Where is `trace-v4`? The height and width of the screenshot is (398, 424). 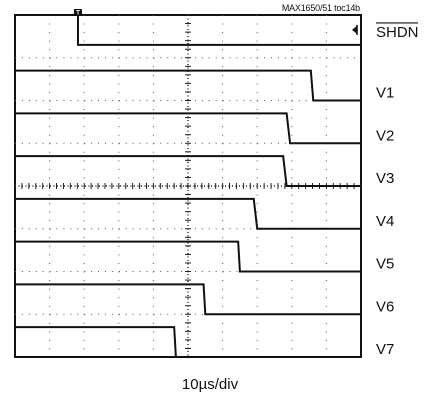 trace-v4 is located at coordinates (188, 213).